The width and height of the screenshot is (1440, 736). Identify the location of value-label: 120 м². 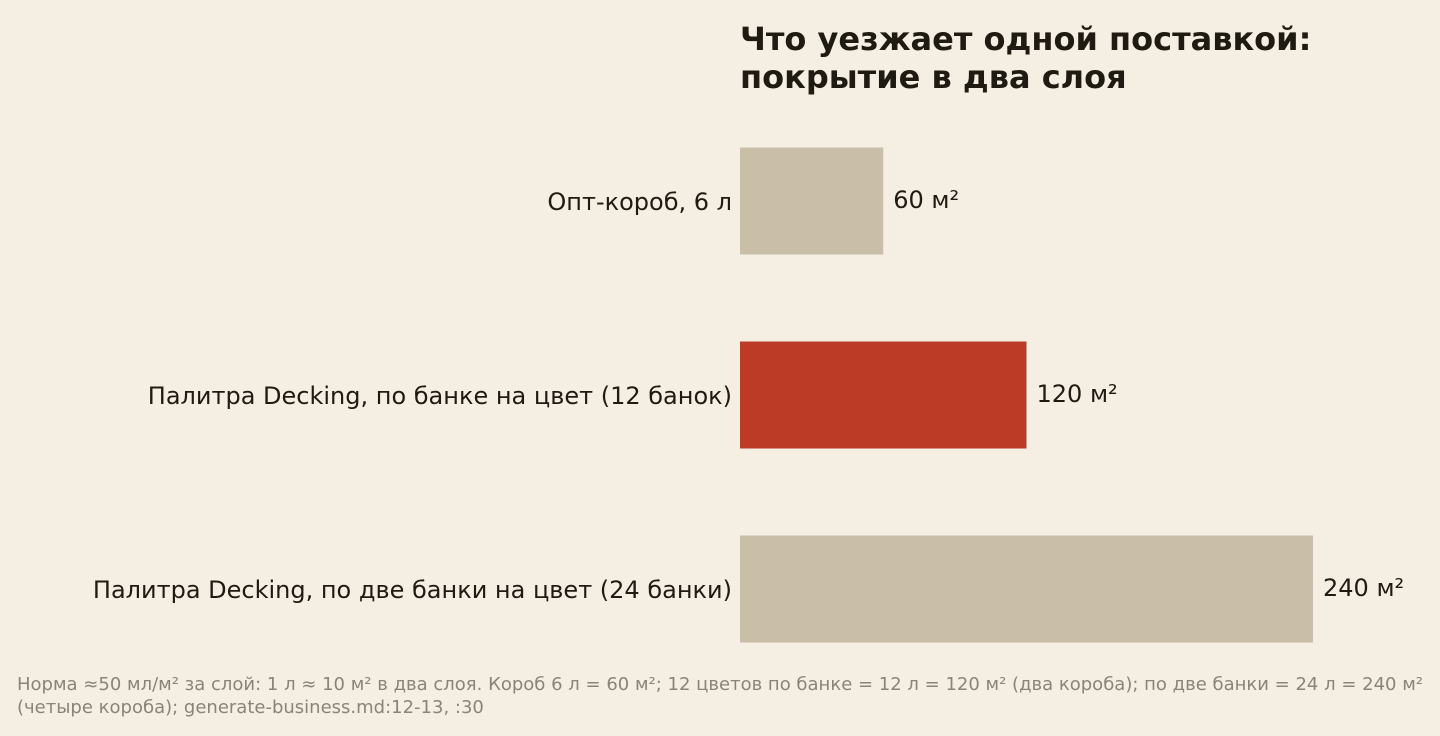
(1077, 394).